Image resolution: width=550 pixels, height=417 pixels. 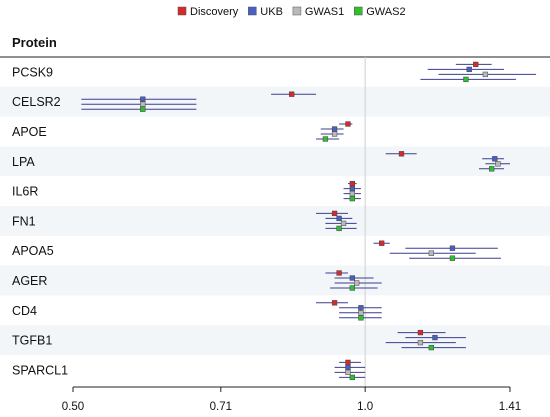 I want to click on row-label: AGER, so click(x=29, y=281).